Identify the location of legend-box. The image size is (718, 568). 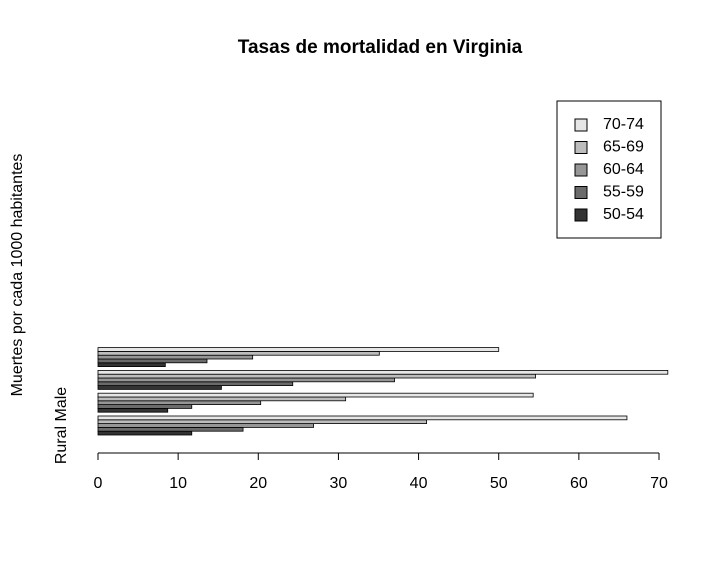
(609, 169).